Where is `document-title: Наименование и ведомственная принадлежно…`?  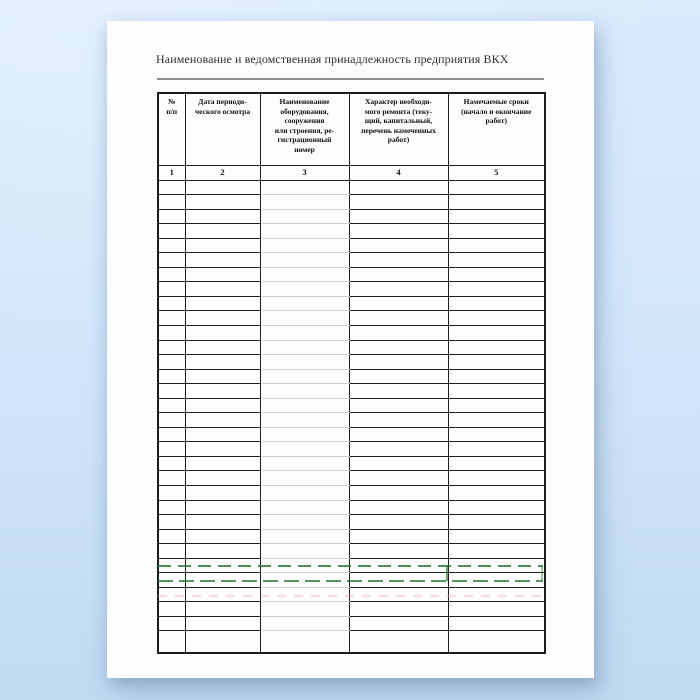 document-title: Наименование и ведомственная принадлежно… is located at coordinates (332, 59).